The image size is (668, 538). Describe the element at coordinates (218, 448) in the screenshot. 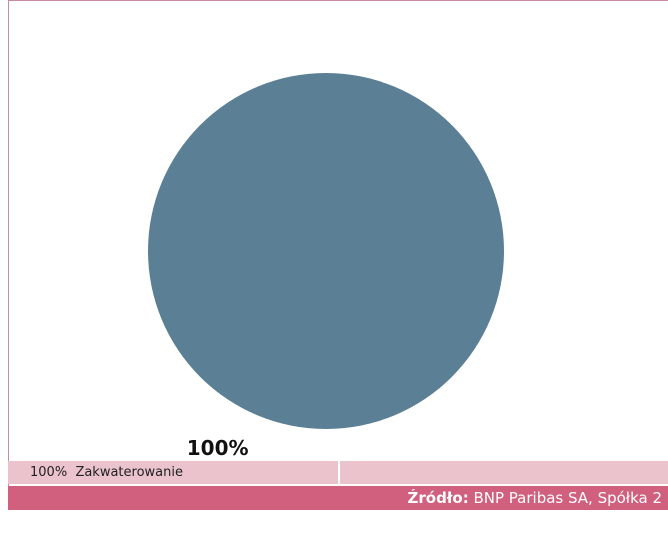

I see `data-label: 100%` at that location.